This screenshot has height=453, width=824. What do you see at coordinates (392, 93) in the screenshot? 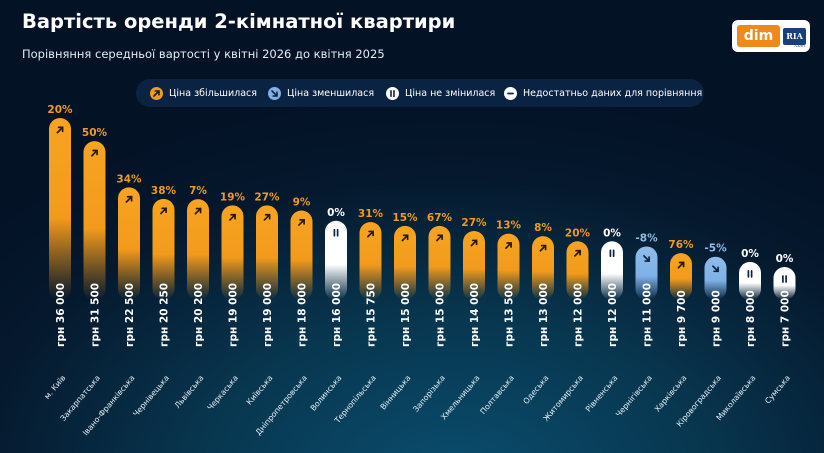
I see `pause-icon` at bounding box center [392, 93].